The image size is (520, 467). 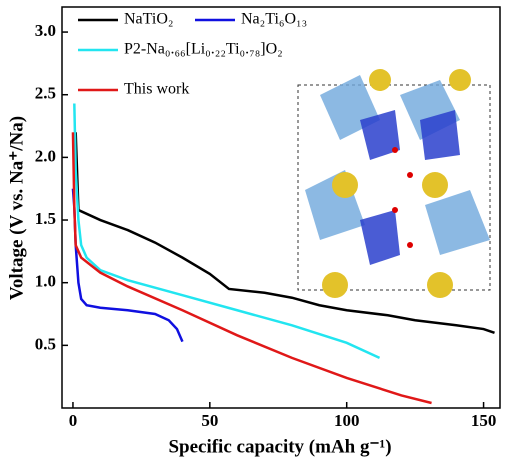 What do you see at coordinates (73, 420) in the screenshot?
I see `x-tick-label: 0` at bounding box center [73, 420].